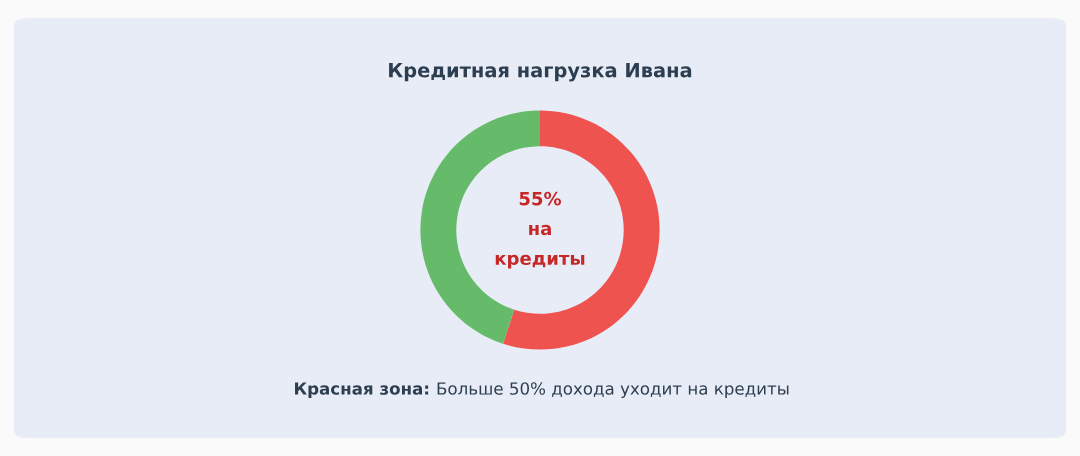  What do you see at coordinates (540, 72) in the screenshot?
I see `chart-title: Кредитная нагрузка Ивана` at bounding box center [540, 72].